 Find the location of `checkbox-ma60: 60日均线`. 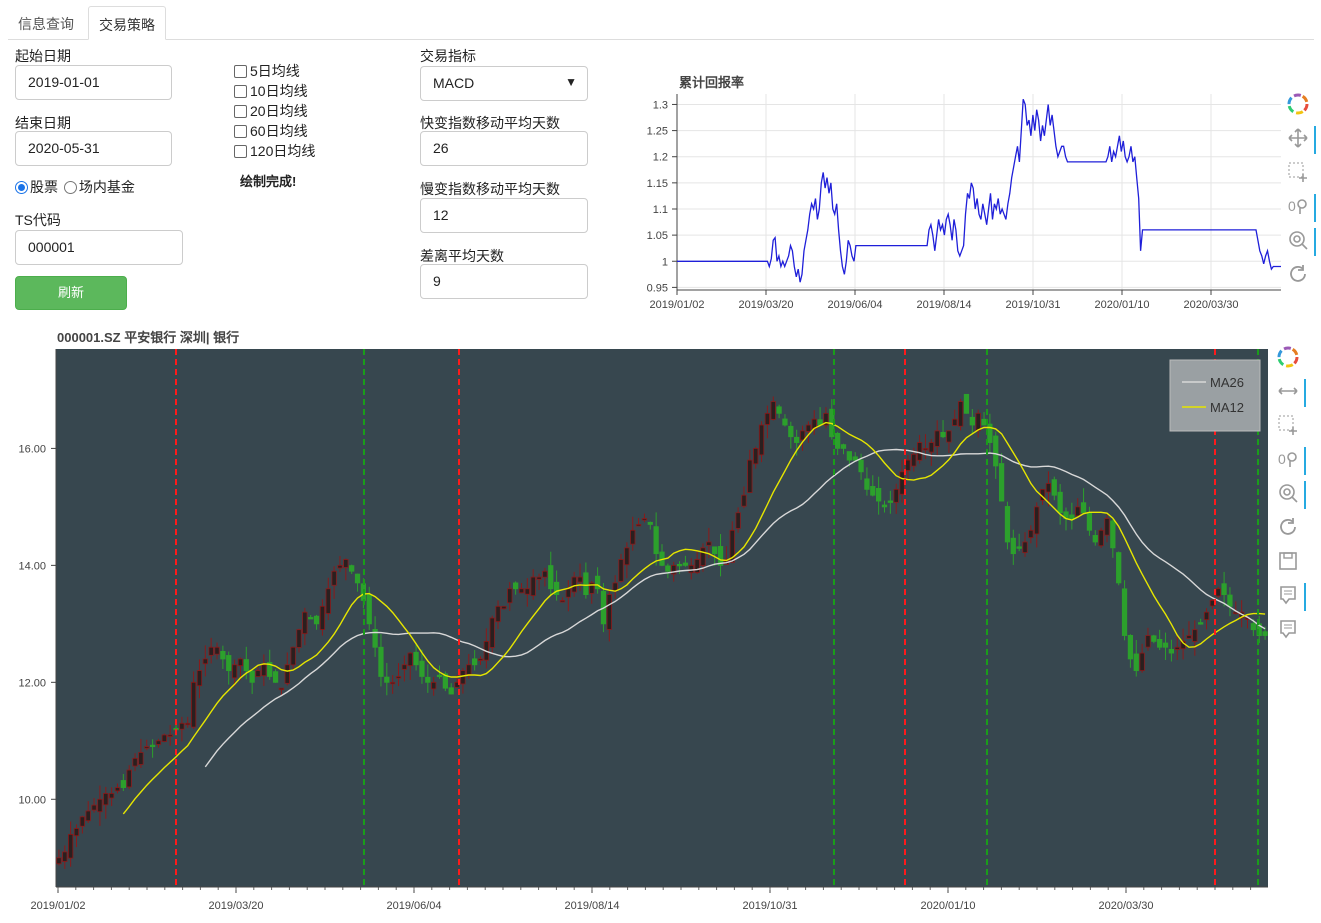

checkbox-ma60: 60日均线 is located at coordinates (274, 131).